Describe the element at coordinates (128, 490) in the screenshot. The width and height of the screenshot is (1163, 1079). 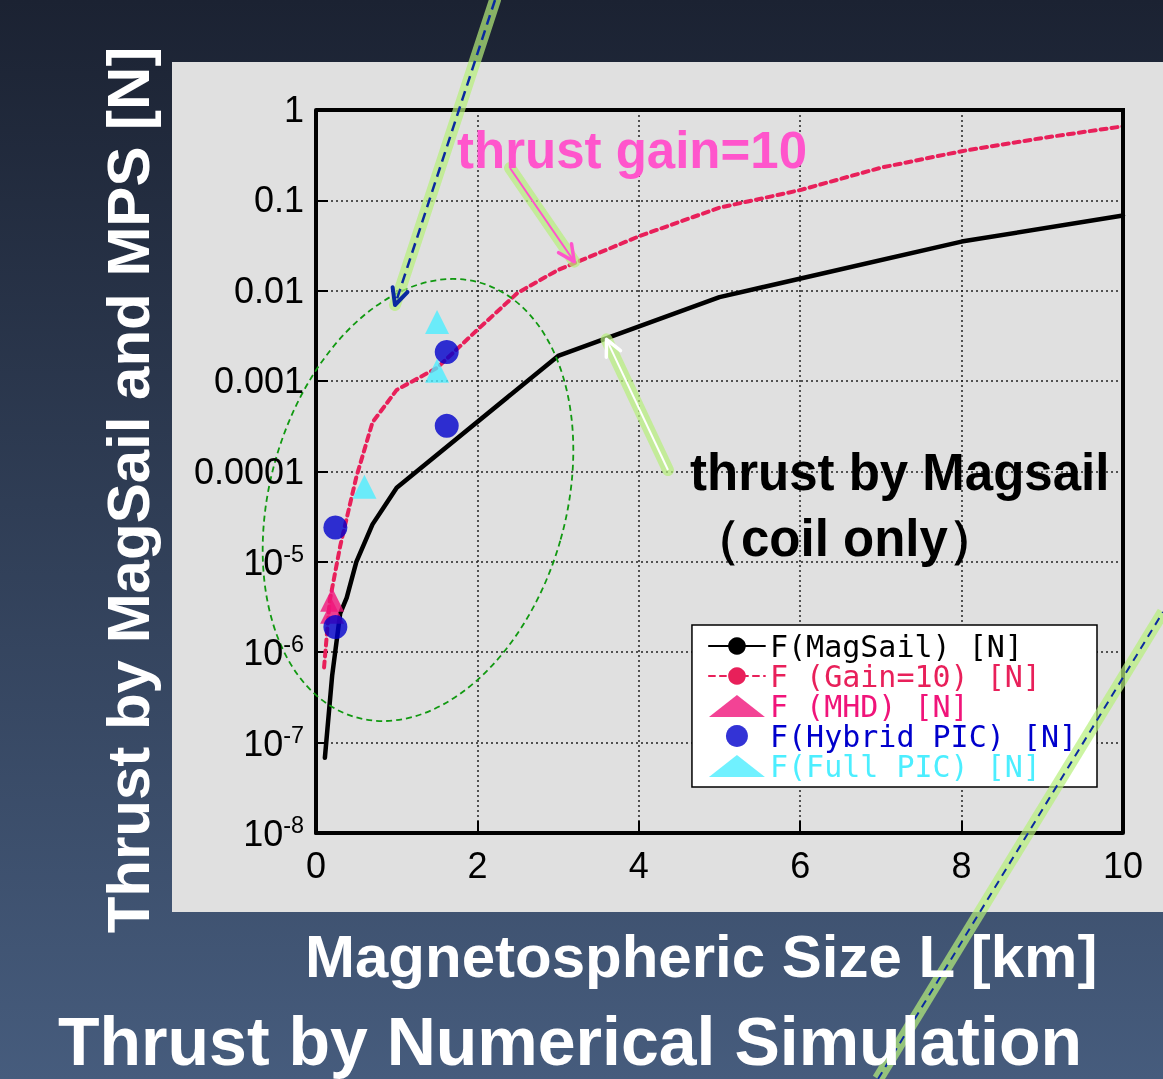
I see `y-axis-title: Thrust by MagSail and MPS [N]` at that location.